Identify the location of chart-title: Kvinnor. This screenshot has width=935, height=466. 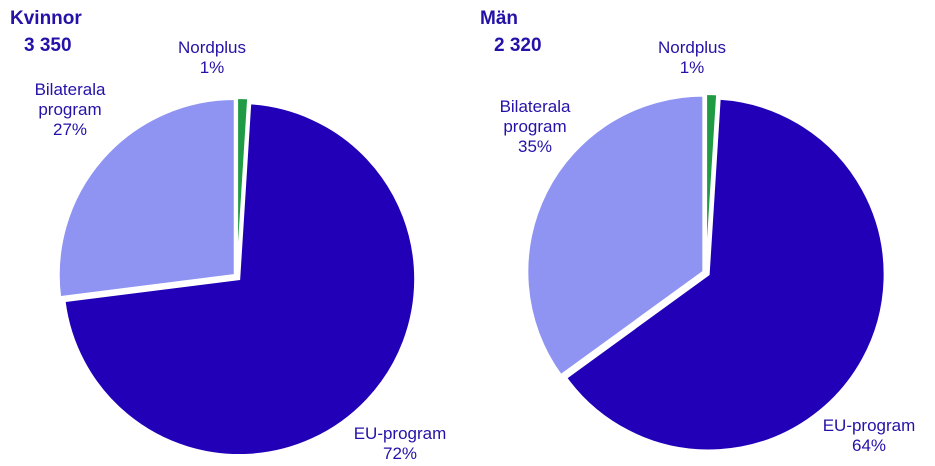
(46, 18).